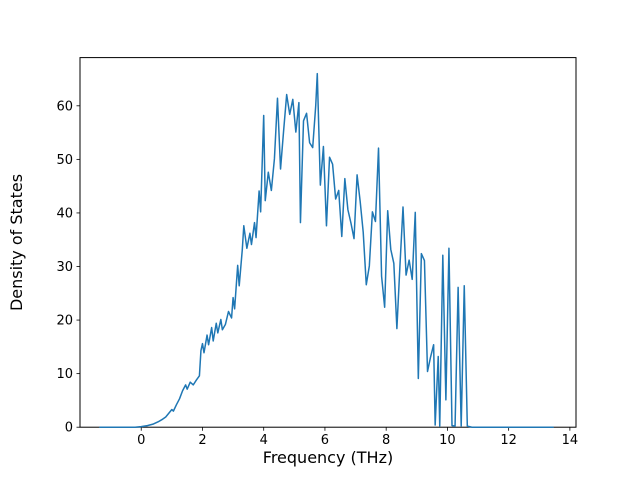 This screenshot has height=480, width=640. Describe the element at coordinates (325, 440) in the screenshot. I see `x-tick-label: 6` at that location.